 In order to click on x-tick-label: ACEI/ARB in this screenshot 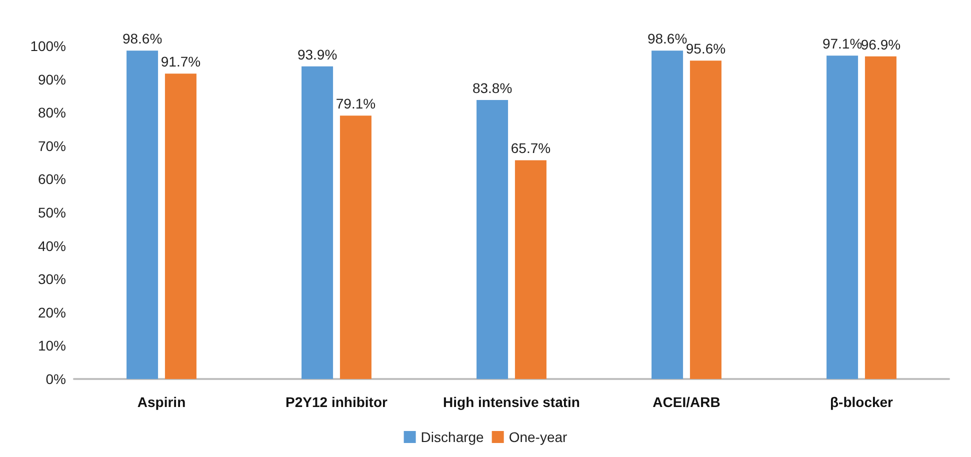, I will do `click(686, 402)`.